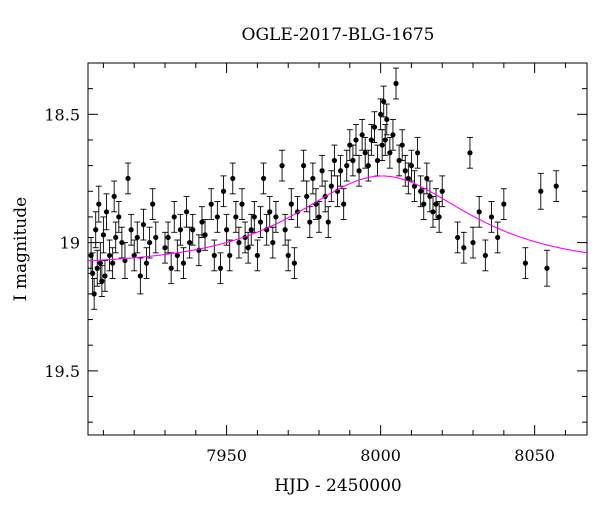 The image size is (600, 512). I want to click on y-tick-label: 18.5, so click(62, 114).